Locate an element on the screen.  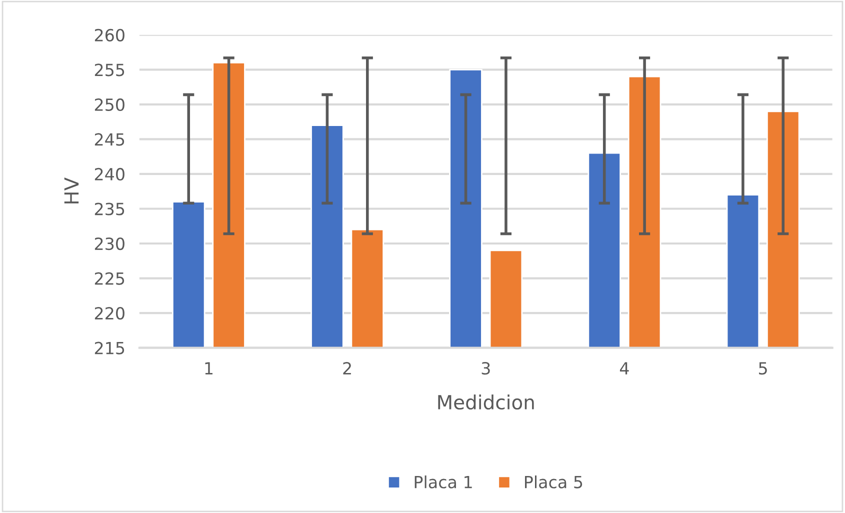
x-tick-label: 1 is located at coordinates (208, 368).